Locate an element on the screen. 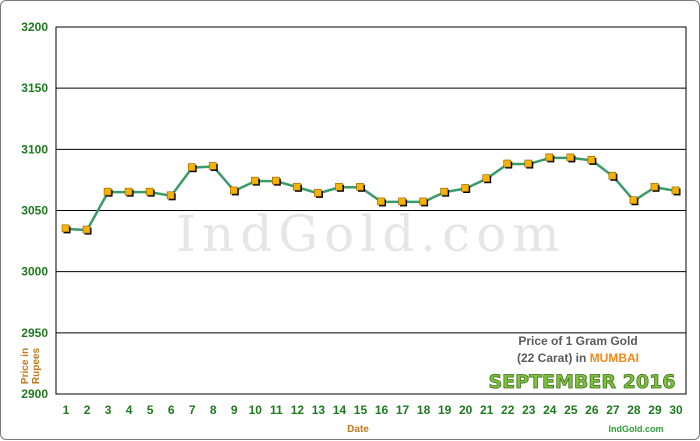 The height and width of the screenshot is (441, 700). x-tick-label: 19 is located at coordinates (445, 410).